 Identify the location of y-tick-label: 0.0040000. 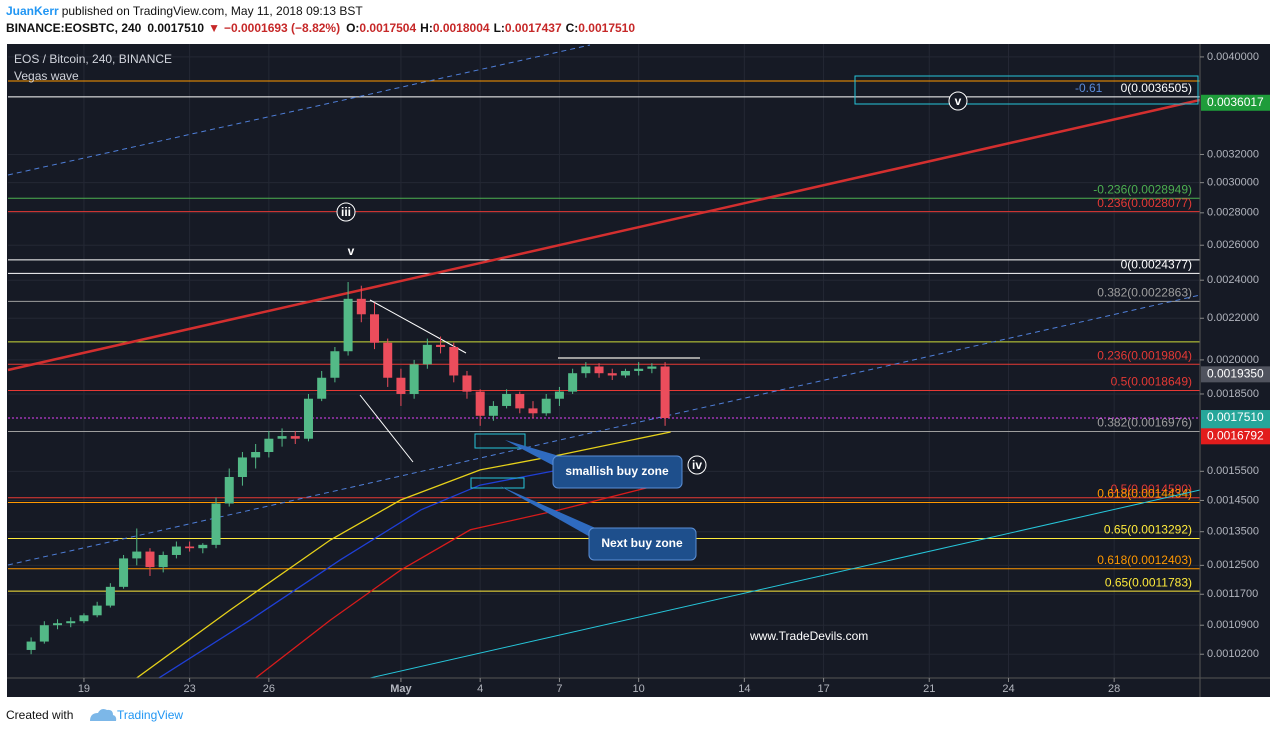
(1233, 57).